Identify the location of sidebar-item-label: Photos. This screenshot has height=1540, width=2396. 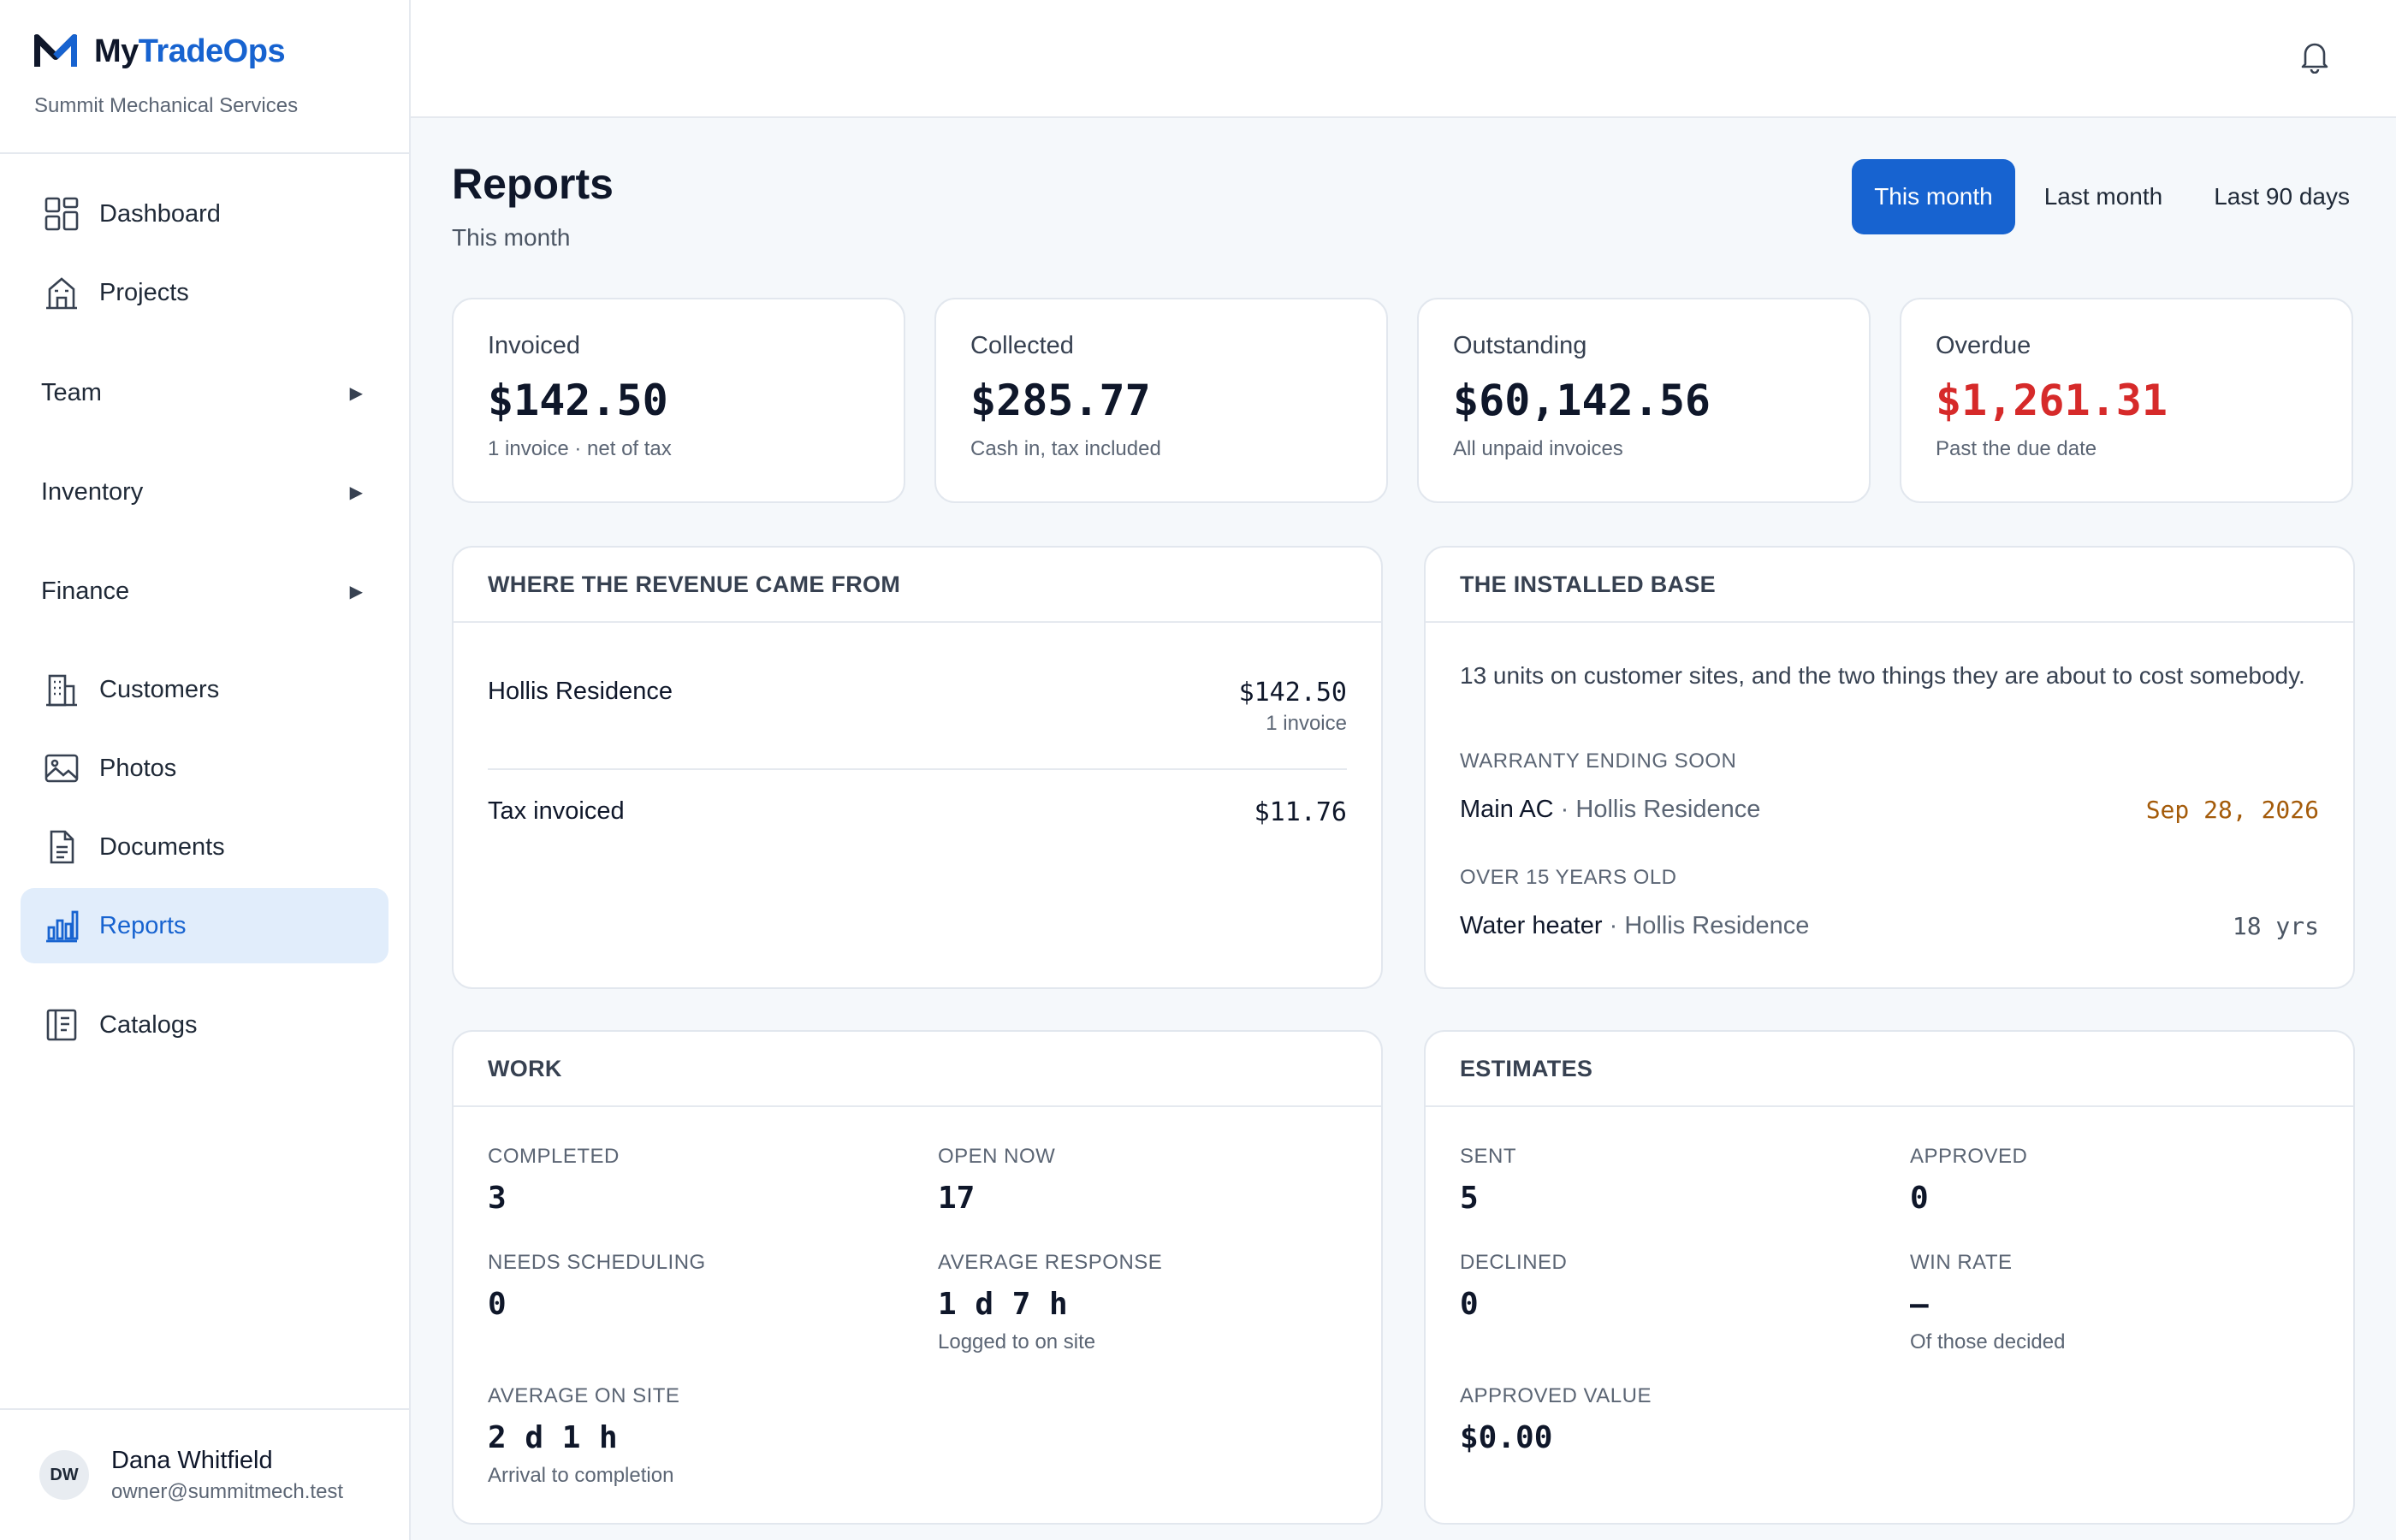
(138, 768).